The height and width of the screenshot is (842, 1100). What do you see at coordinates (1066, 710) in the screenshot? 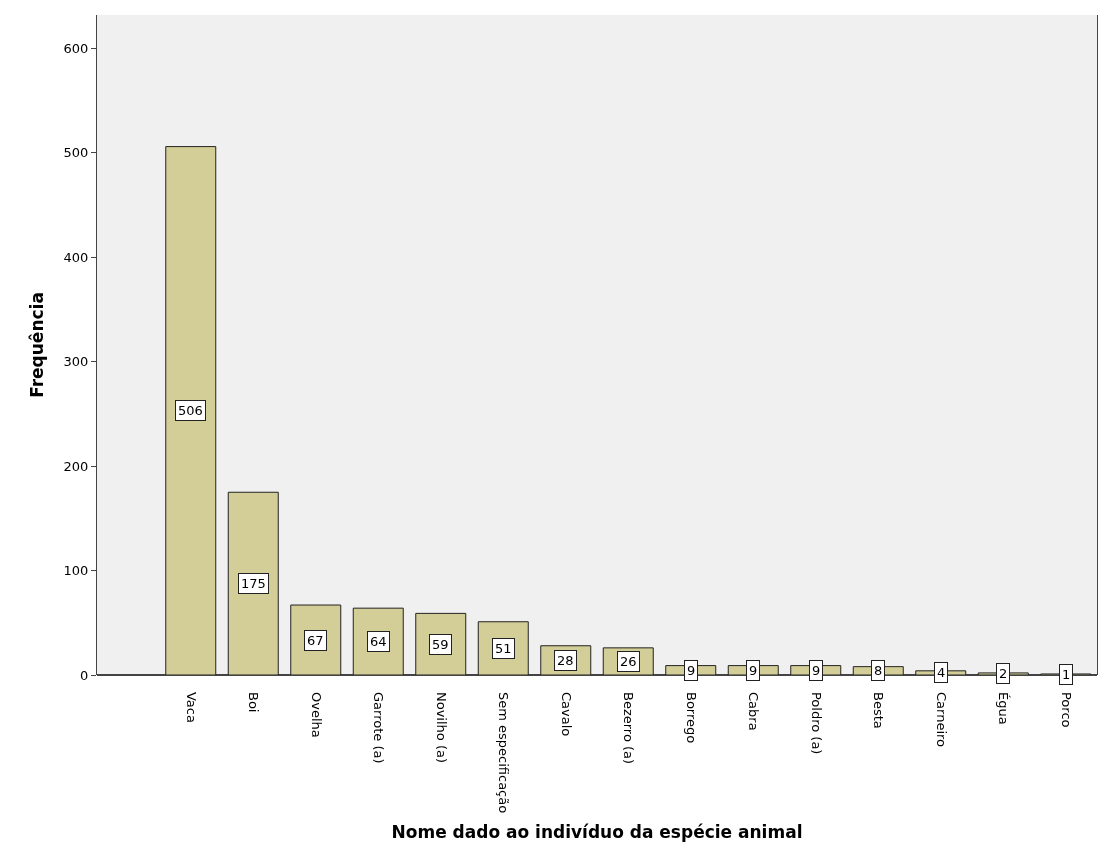
I see `x-tick-label: Porco` at bounding box center [1066, 710].